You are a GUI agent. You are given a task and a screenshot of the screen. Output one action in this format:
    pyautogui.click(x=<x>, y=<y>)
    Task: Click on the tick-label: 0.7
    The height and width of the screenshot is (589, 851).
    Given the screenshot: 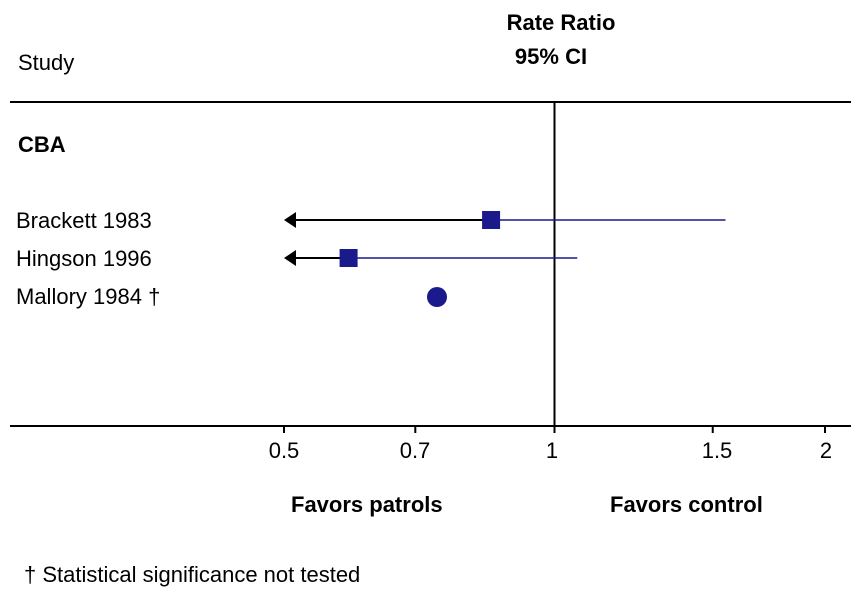 What is the action you would take?
    pyautogui.click(x=415, y=450)
    